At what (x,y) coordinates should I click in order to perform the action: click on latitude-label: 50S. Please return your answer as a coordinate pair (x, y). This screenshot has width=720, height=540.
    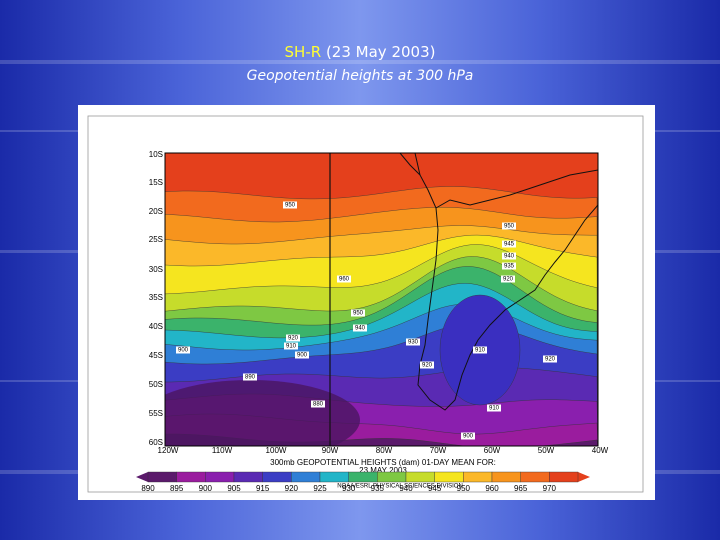
    Looking at the image, I should click on (156, 384).